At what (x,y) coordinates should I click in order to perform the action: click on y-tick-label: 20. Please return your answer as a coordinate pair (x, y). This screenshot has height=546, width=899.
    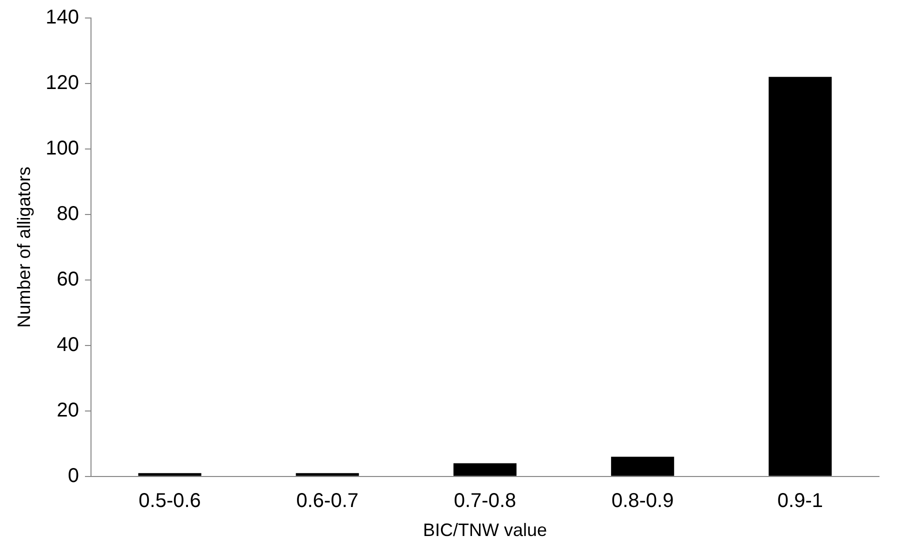
    Looking at the image, I should click on (67, 410).